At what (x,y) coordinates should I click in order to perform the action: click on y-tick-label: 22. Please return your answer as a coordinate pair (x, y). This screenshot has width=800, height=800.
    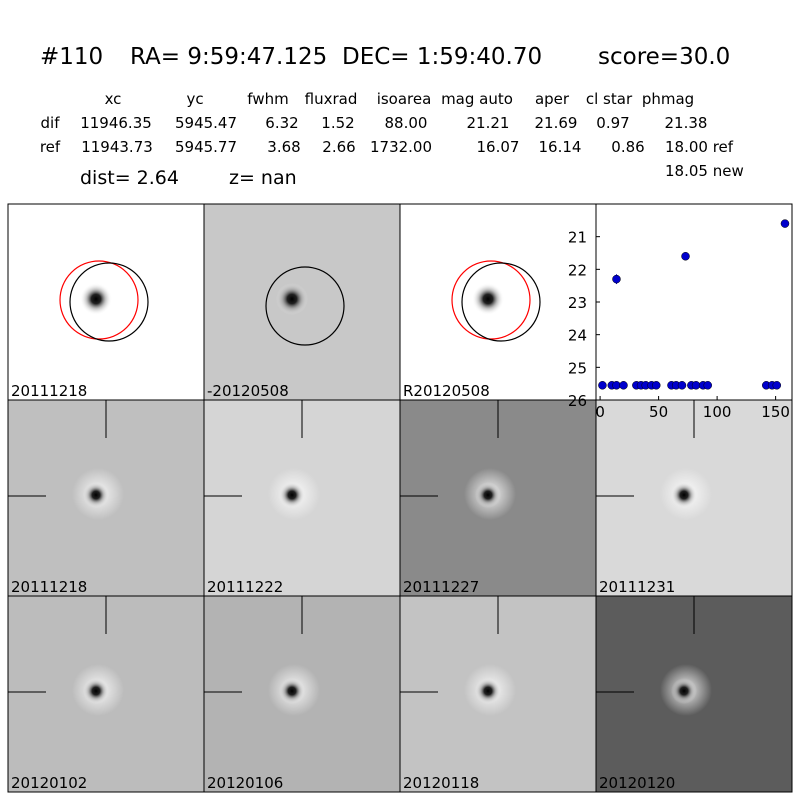
    Looking at the image, I should click on (577, 270).